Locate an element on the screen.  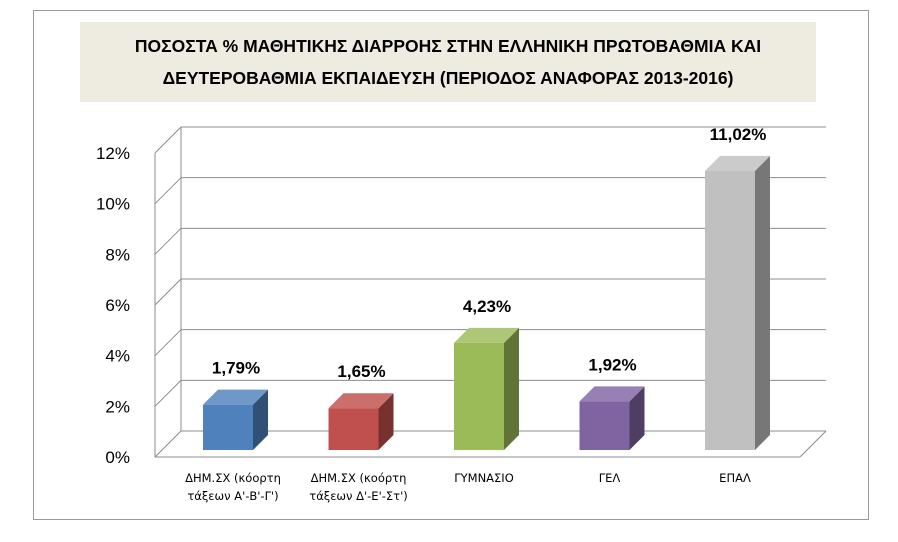
x-tick-label-line: ΓΥΜΝΑΣΙΟ is located at coordinates (484, 478).